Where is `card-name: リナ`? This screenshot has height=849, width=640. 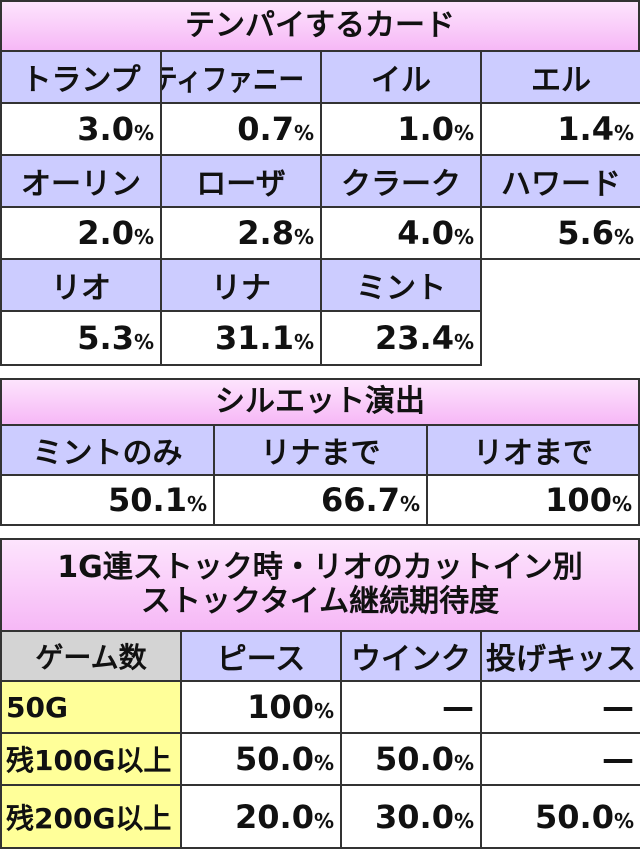 card-name: リナ is located at coordinates (241, 285).